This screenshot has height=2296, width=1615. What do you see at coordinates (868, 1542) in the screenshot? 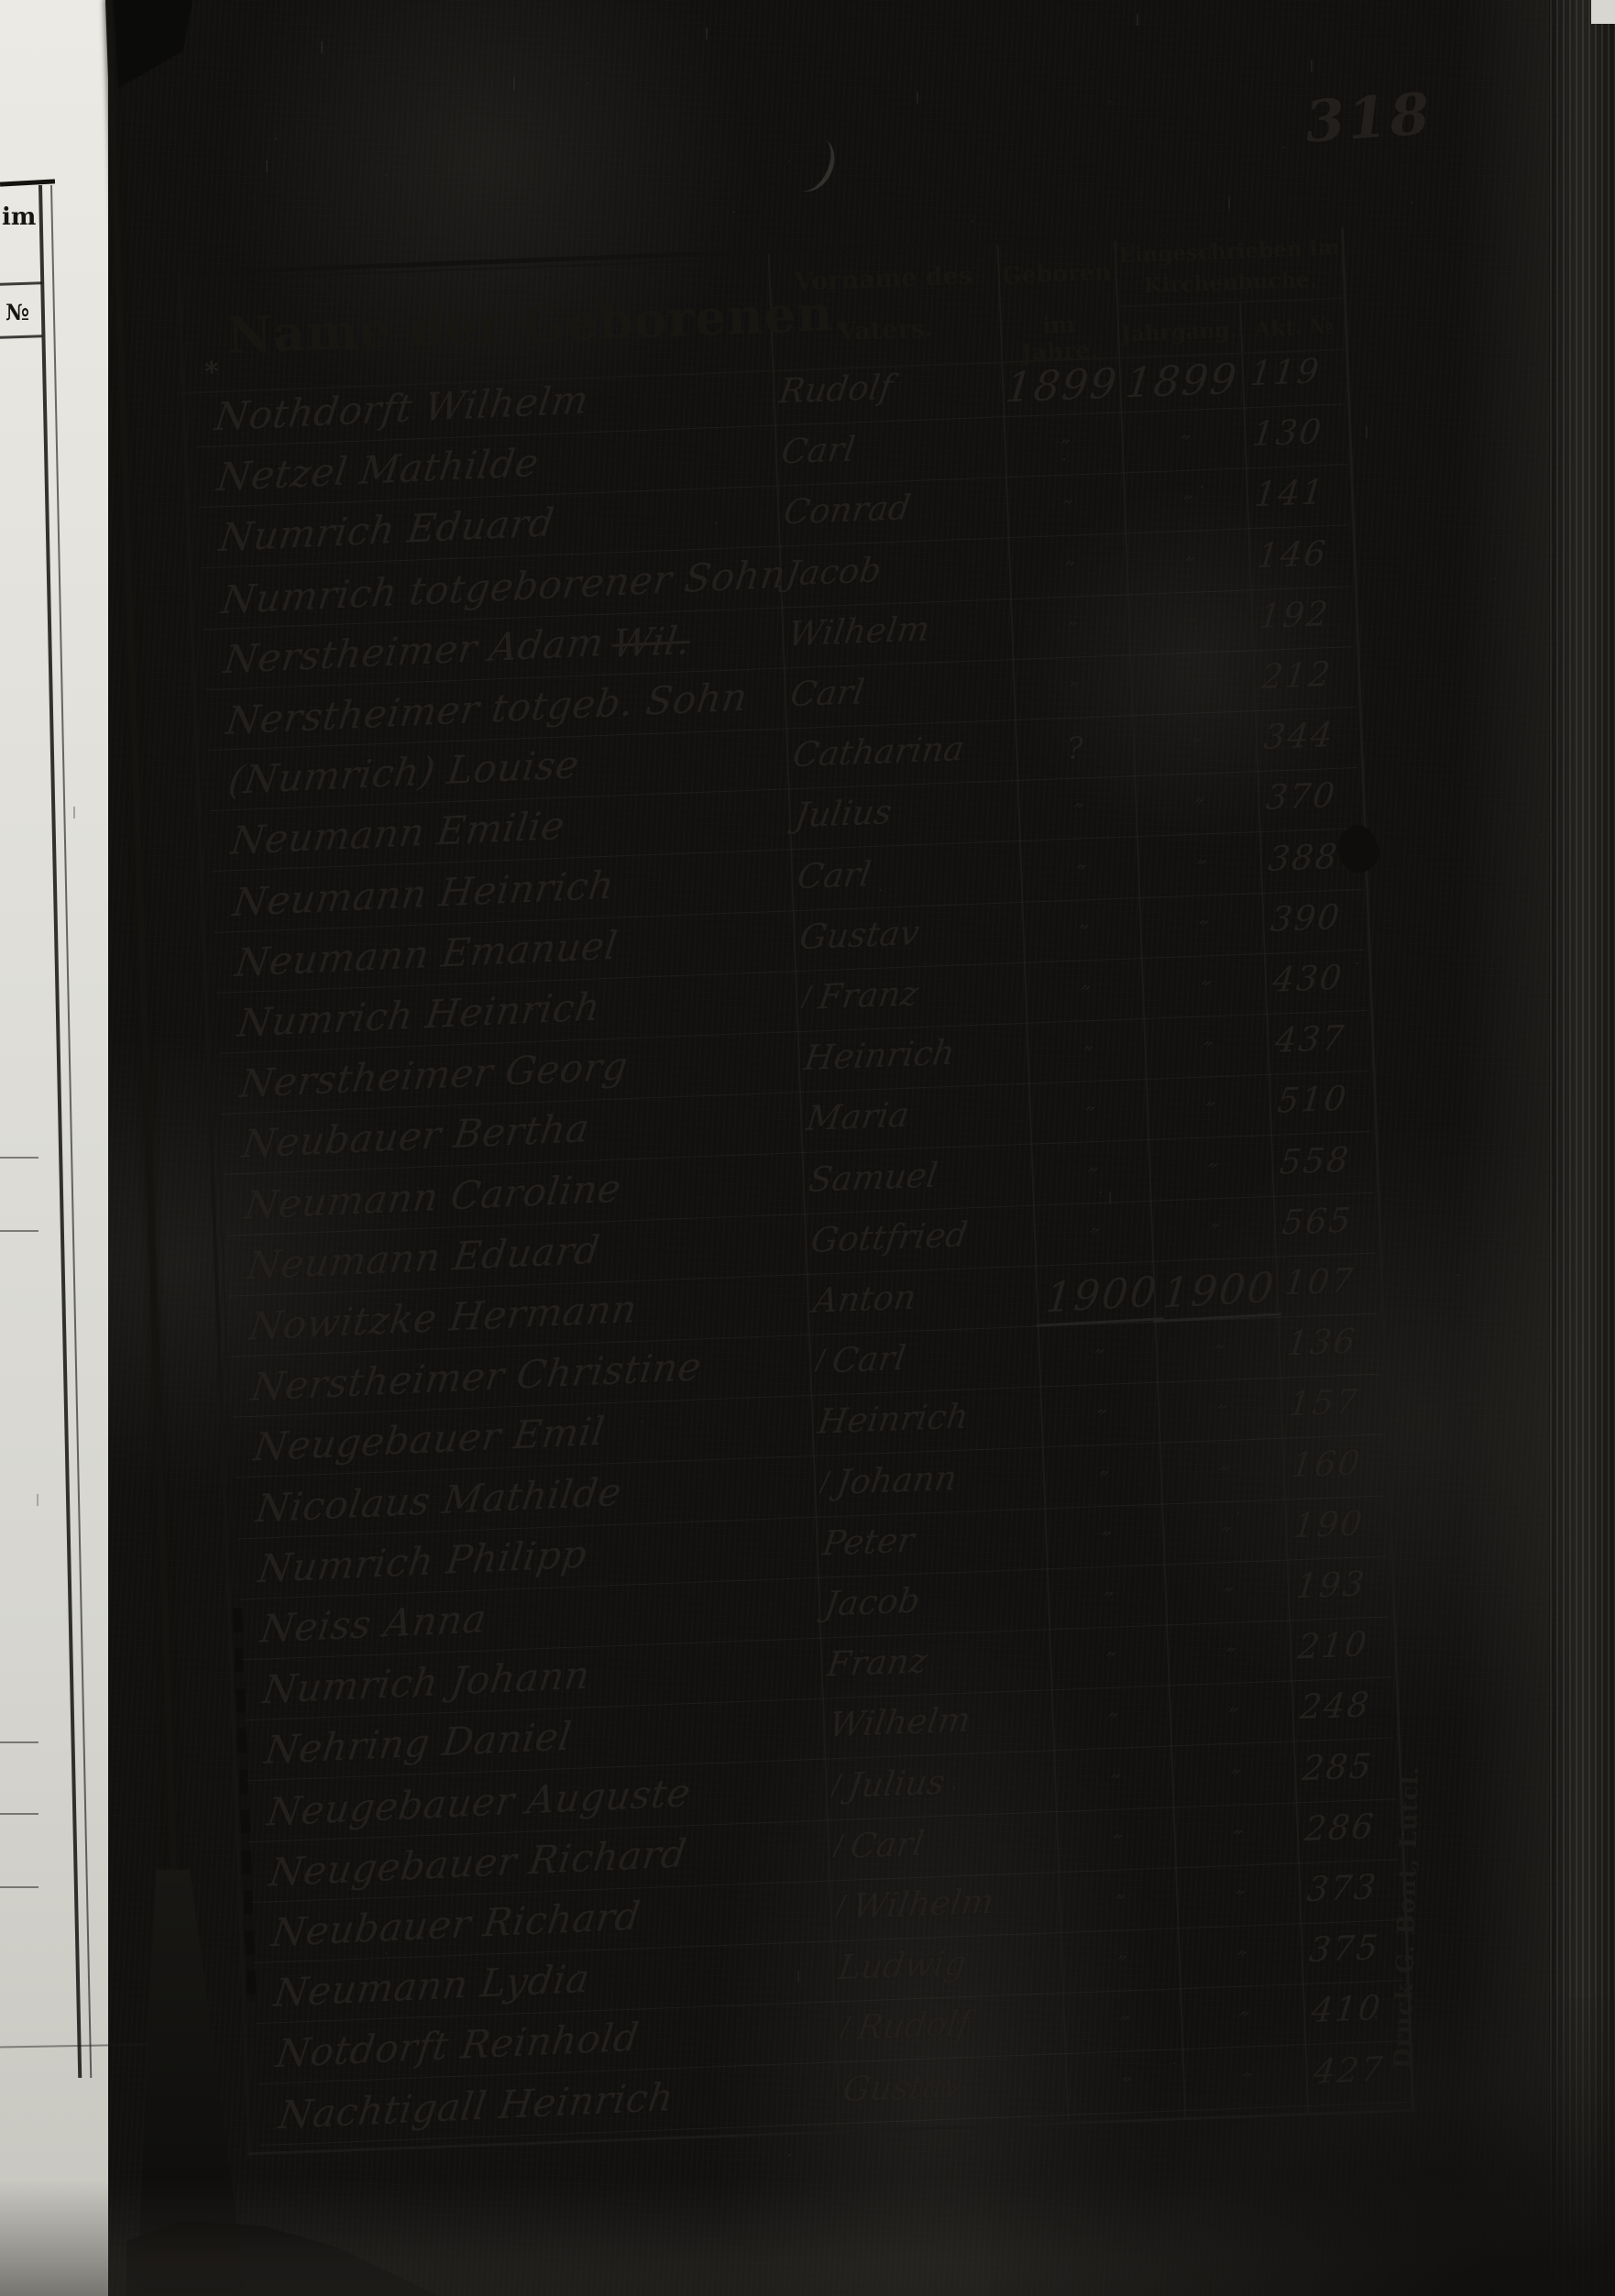
I see `father-name: Peter` at bounding box center [868, 1542].